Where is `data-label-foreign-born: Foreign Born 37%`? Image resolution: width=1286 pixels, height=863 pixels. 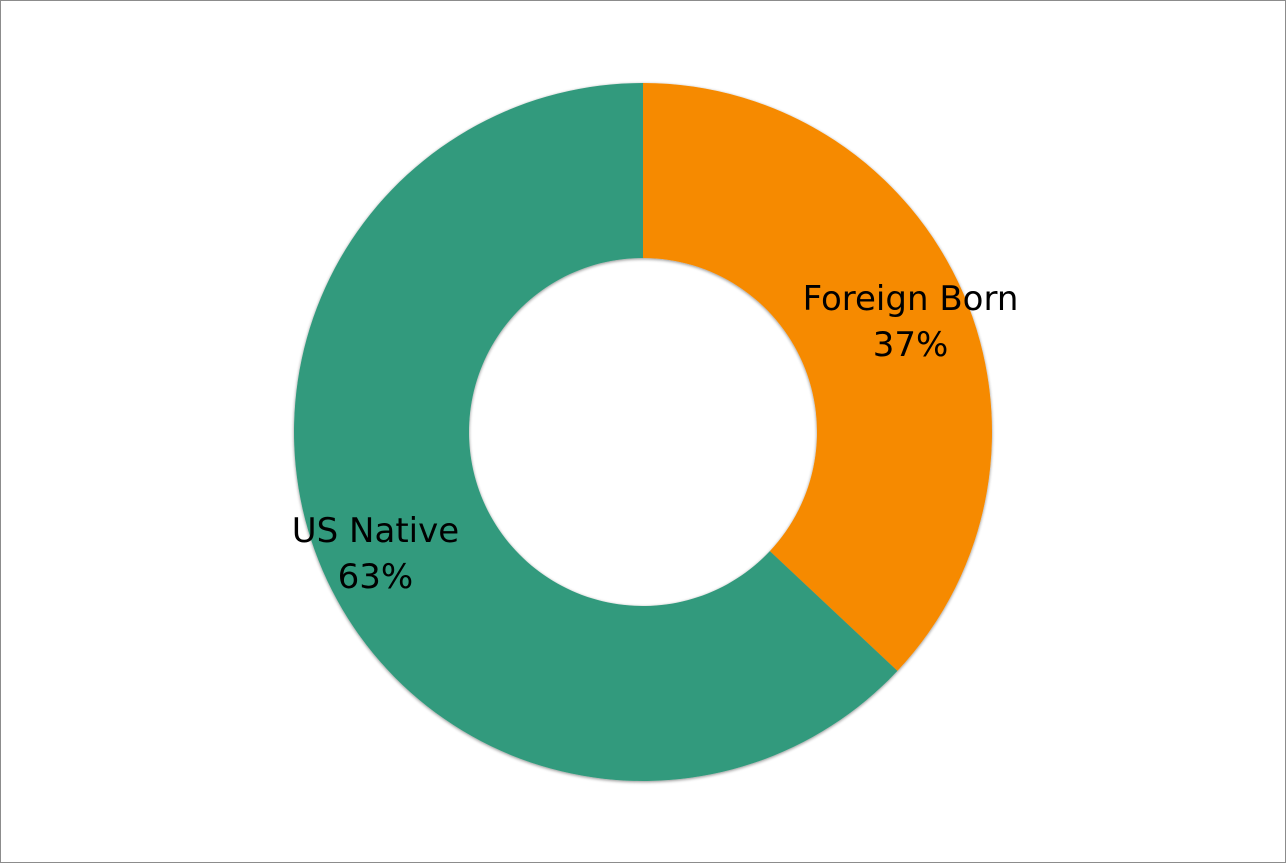
data-label-foreign-born: Foreign Born 37% is located at coordinates (911, 322).